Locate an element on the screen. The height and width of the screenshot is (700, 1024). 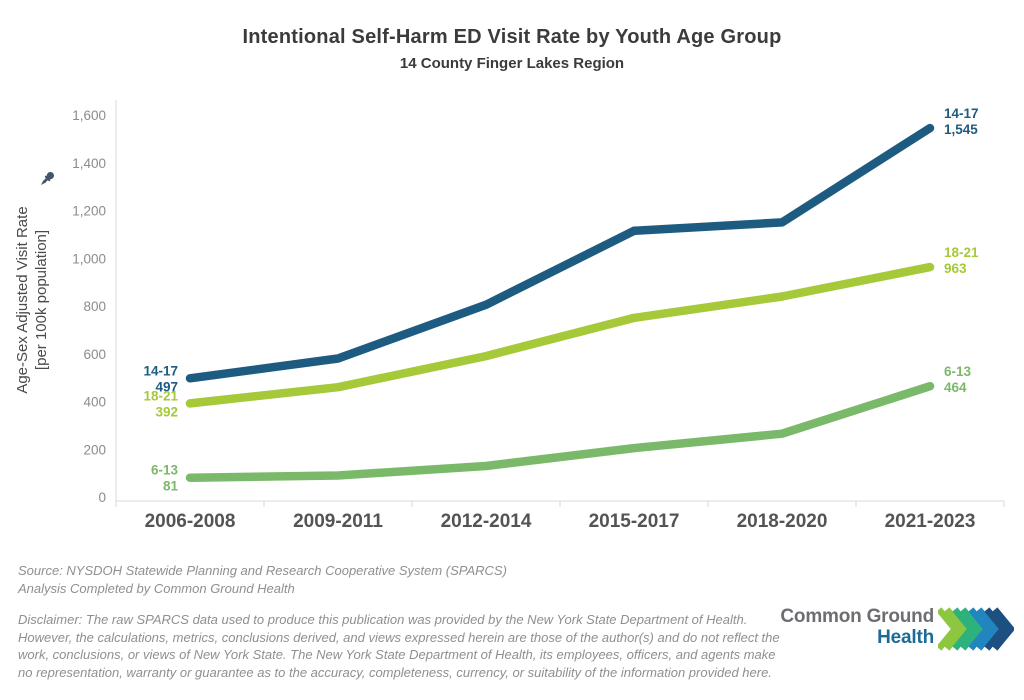
logo-line1: Common Ground is located at coordinates (857, 616).